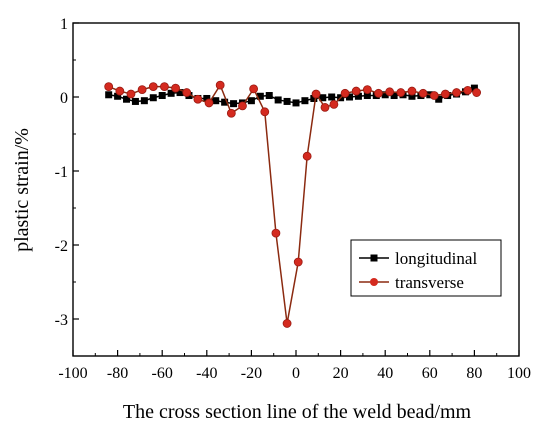  Describe the element at coordinates (430, 373) in the screenshot. I see `x-tick-label: 60` at that location.